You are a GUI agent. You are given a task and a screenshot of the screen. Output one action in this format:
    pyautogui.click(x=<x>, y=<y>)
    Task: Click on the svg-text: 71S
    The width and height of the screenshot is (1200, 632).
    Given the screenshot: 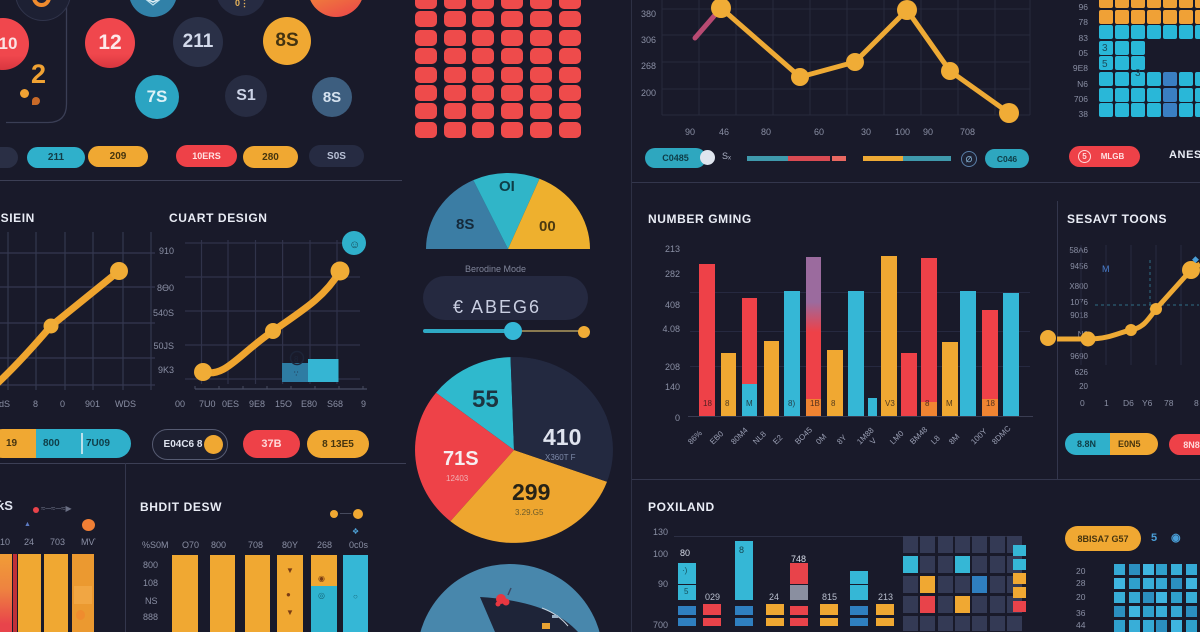 What is the action you would take?
    pyautogui.click(x=461, y=459)
    